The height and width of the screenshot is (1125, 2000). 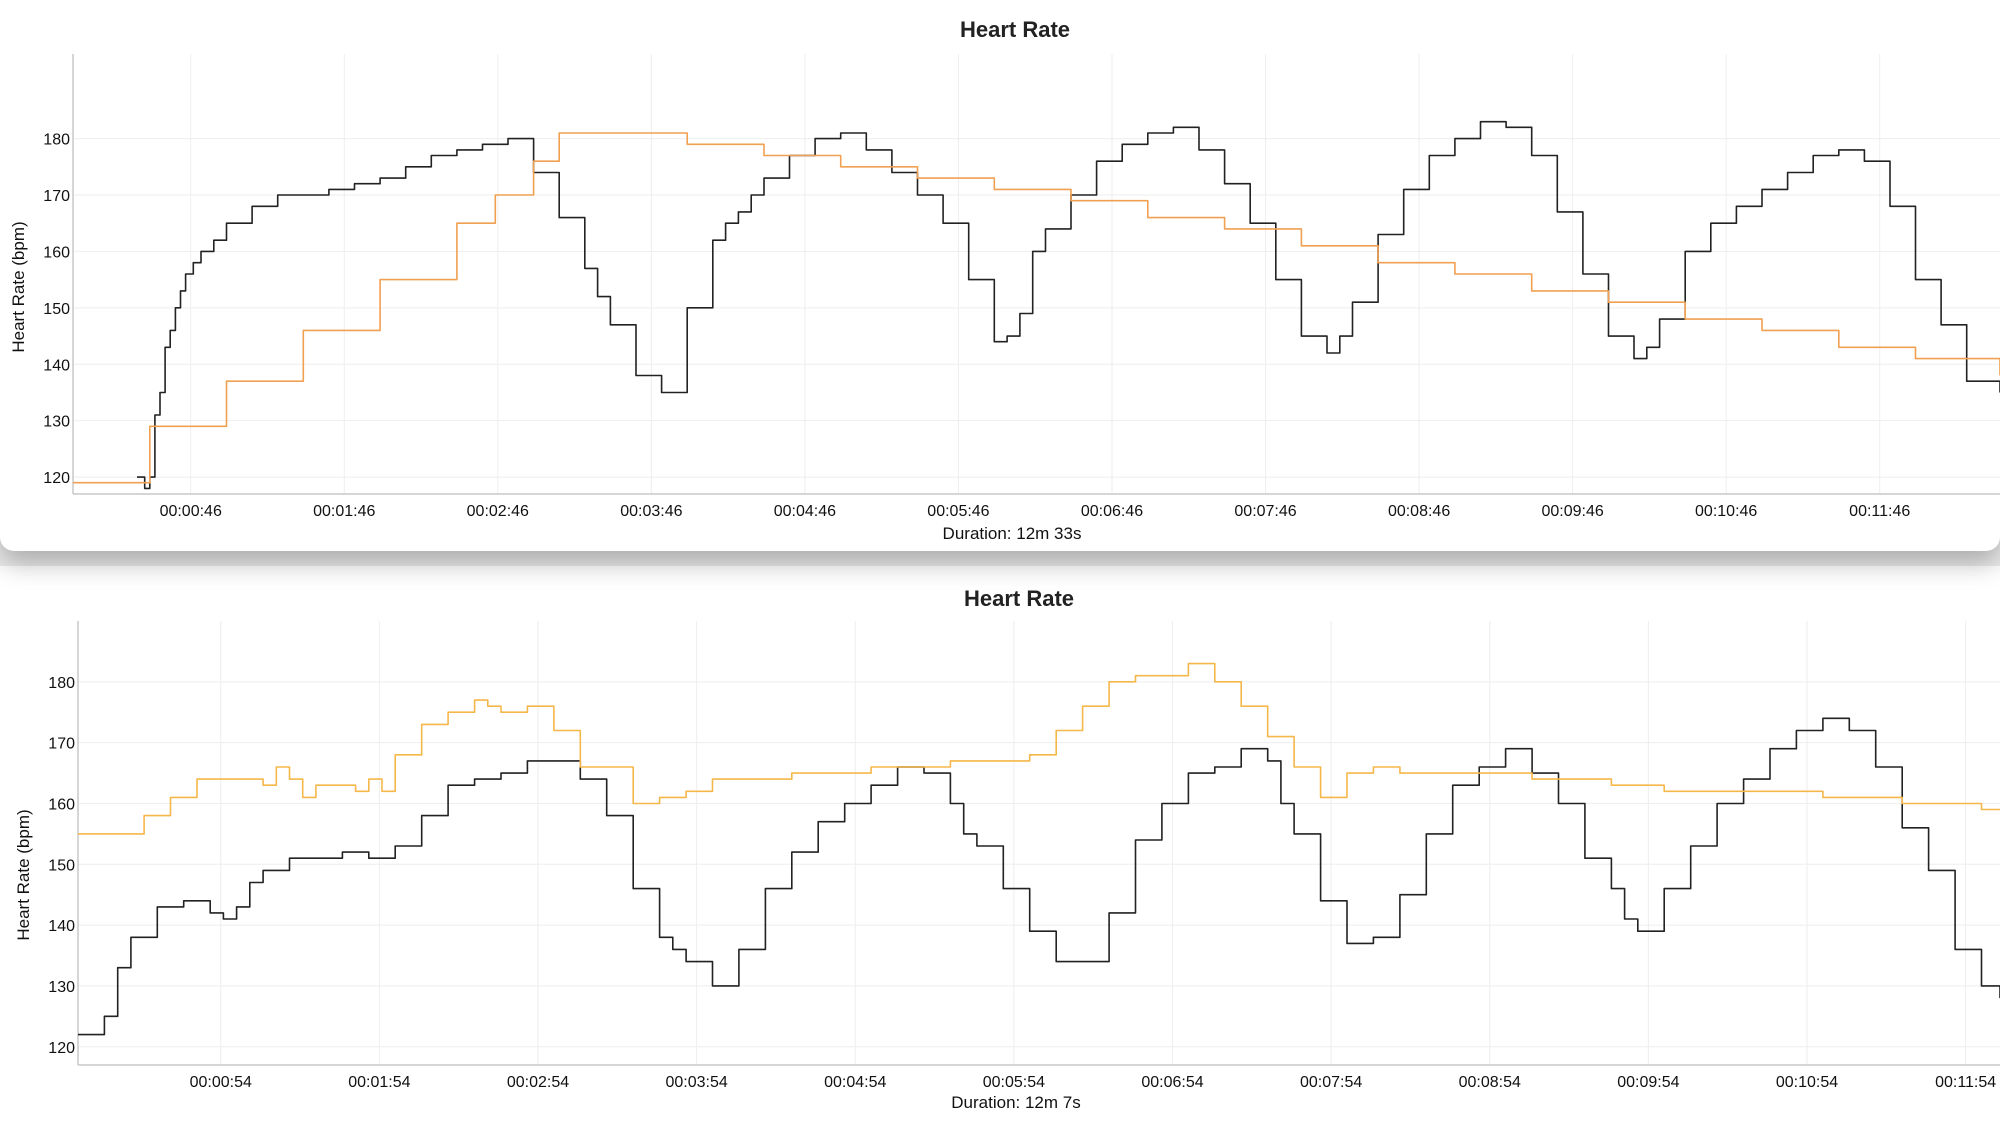 What do you see at coordinates (191, 511) in the screenshot?
I see `x-tick-label: 00:00:46` at bounding box center [191, 511].